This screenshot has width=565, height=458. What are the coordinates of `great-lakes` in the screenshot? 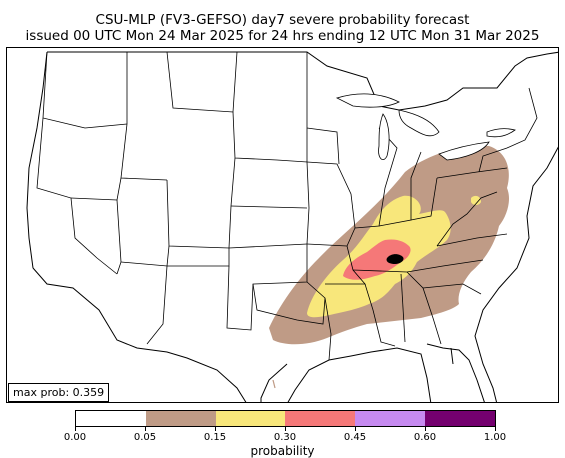 It's located at (425, 127).